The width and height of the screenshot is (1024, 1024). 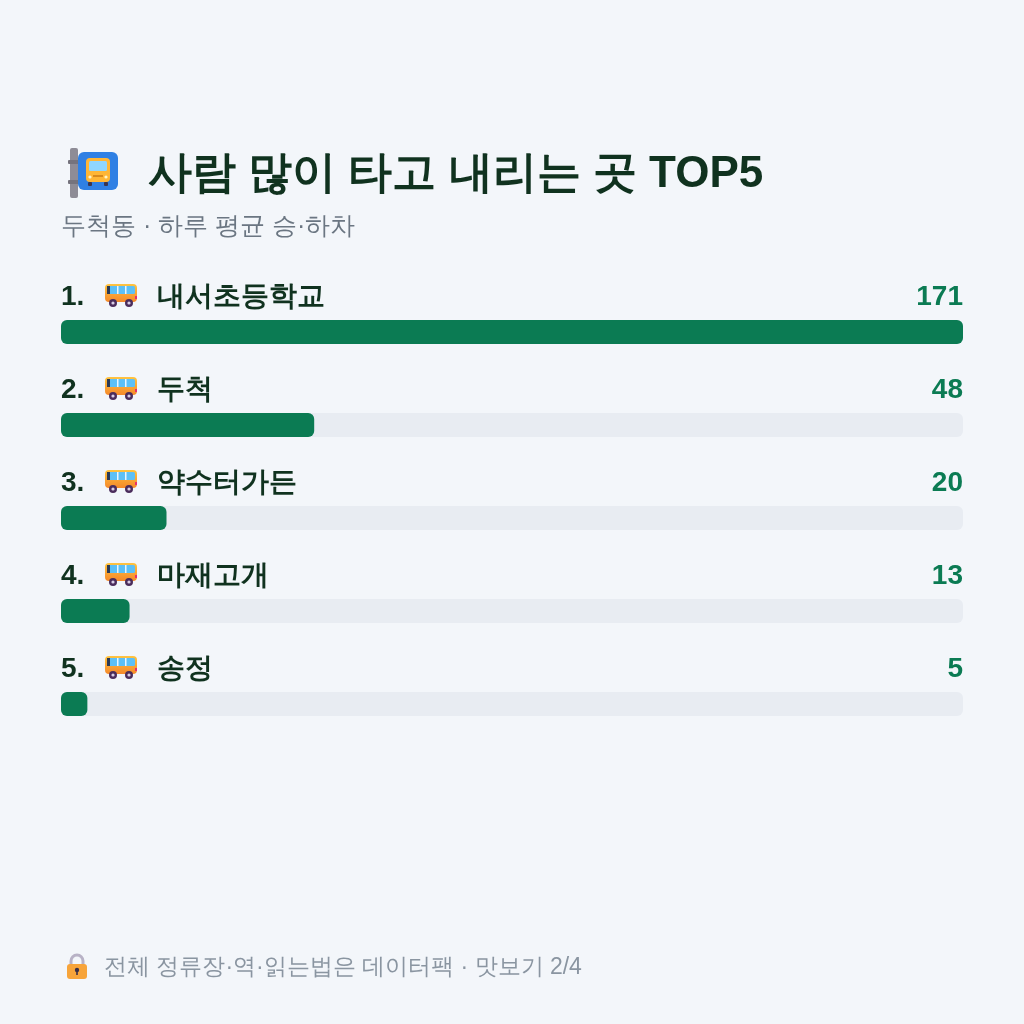 I want to click on category-label: 2. 두척, so click(x=137, y=388).